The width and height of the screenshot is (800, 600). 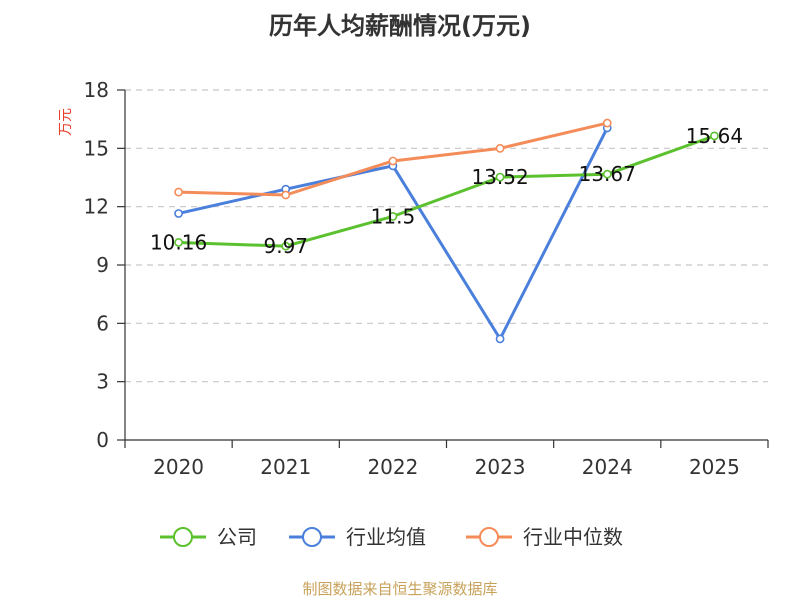 What do you see at coordinates (102, 382) in the screenshot?
I see `y-tick-label: 3` at bounding box center [102, 382].